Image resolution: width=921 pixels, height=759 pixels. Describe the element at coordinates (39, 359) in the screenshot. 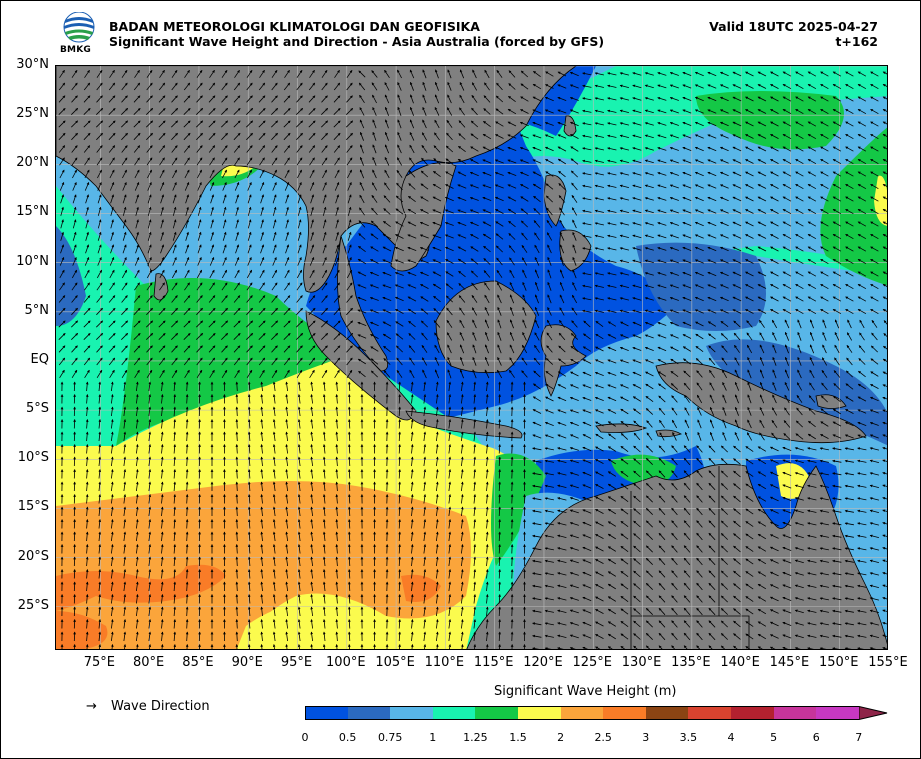

I see `lat-tick-label: EQ` at that location.